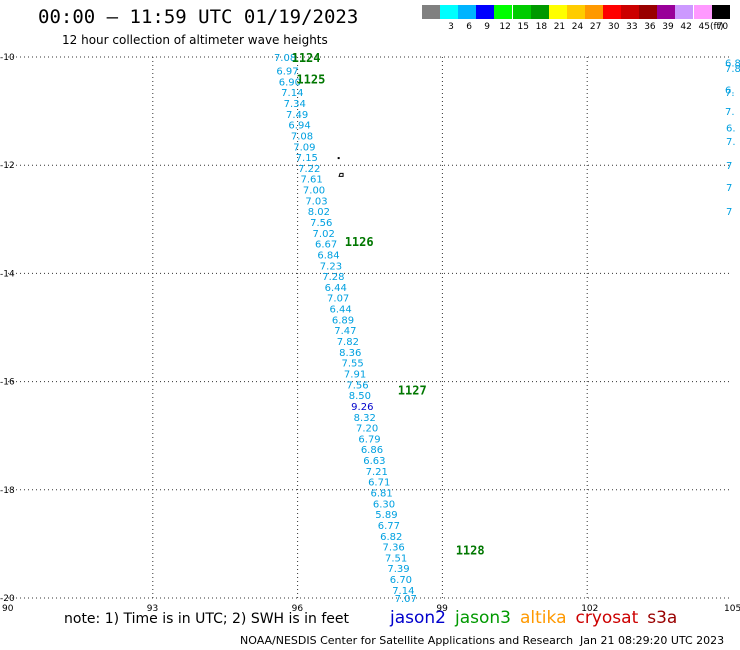 Image resolution: width=740 pixels, height=650 pixels. What do you see at coordinates (662, 618) in the screenshot?
I see `mission-label: s3a` at bounding box center [662, 618].